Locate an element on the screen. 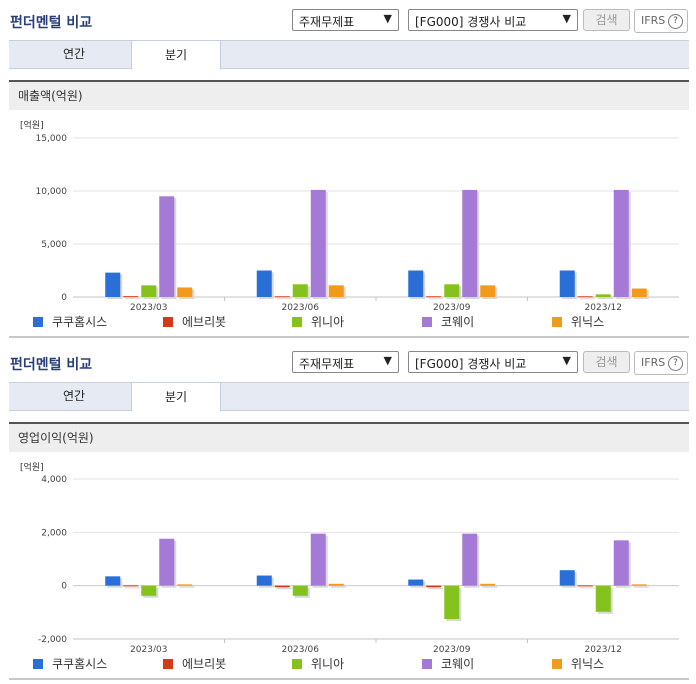  y-tick-label: 2,000 is located at coordinates (54, 533).